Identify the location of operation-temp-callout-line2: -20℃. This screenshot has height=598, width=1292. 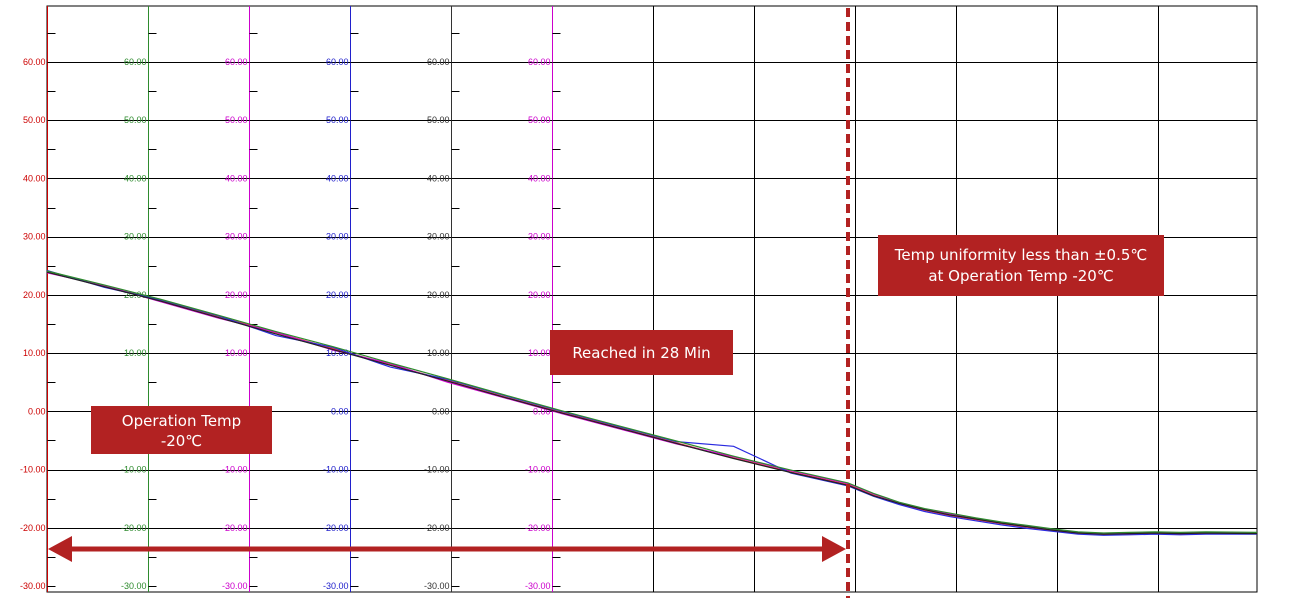
(181, 441).